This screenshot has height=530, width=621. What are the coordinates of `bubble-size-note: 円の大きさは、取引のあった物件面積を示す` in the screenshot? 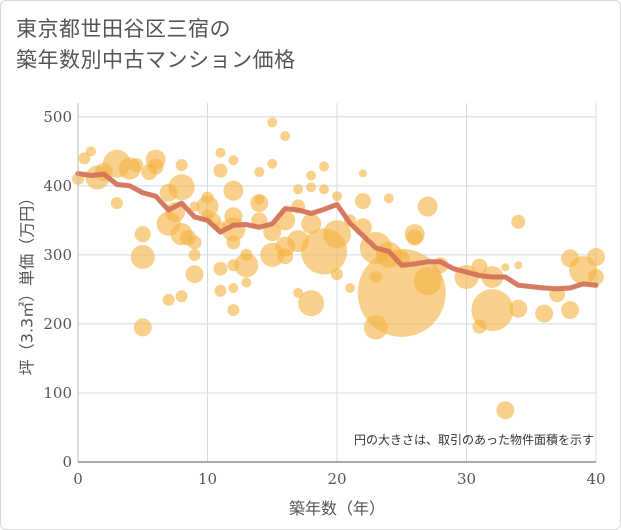 It's located at (474, 439).